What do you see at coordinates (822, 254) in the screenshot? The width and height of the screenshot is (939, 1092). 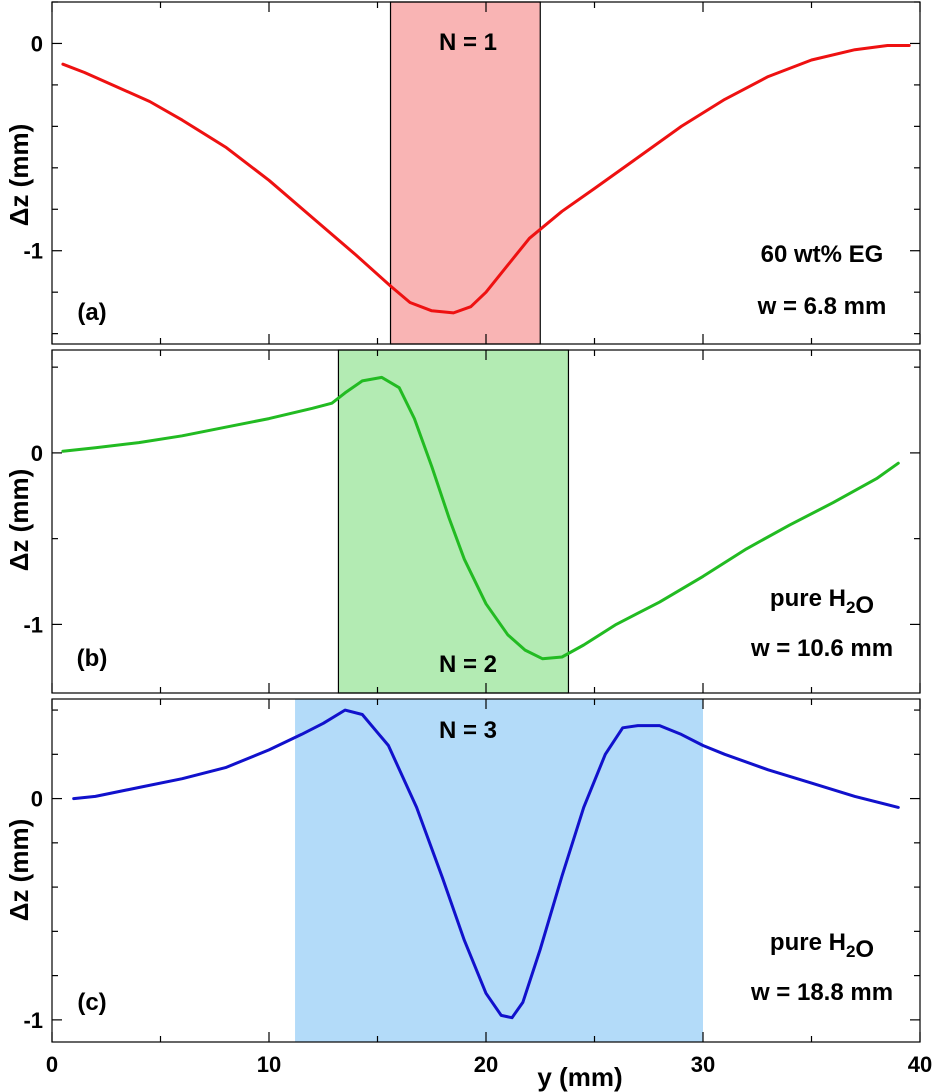 I see `panel-annotation: 60 wt% EG` at bounding box center [822, 254].